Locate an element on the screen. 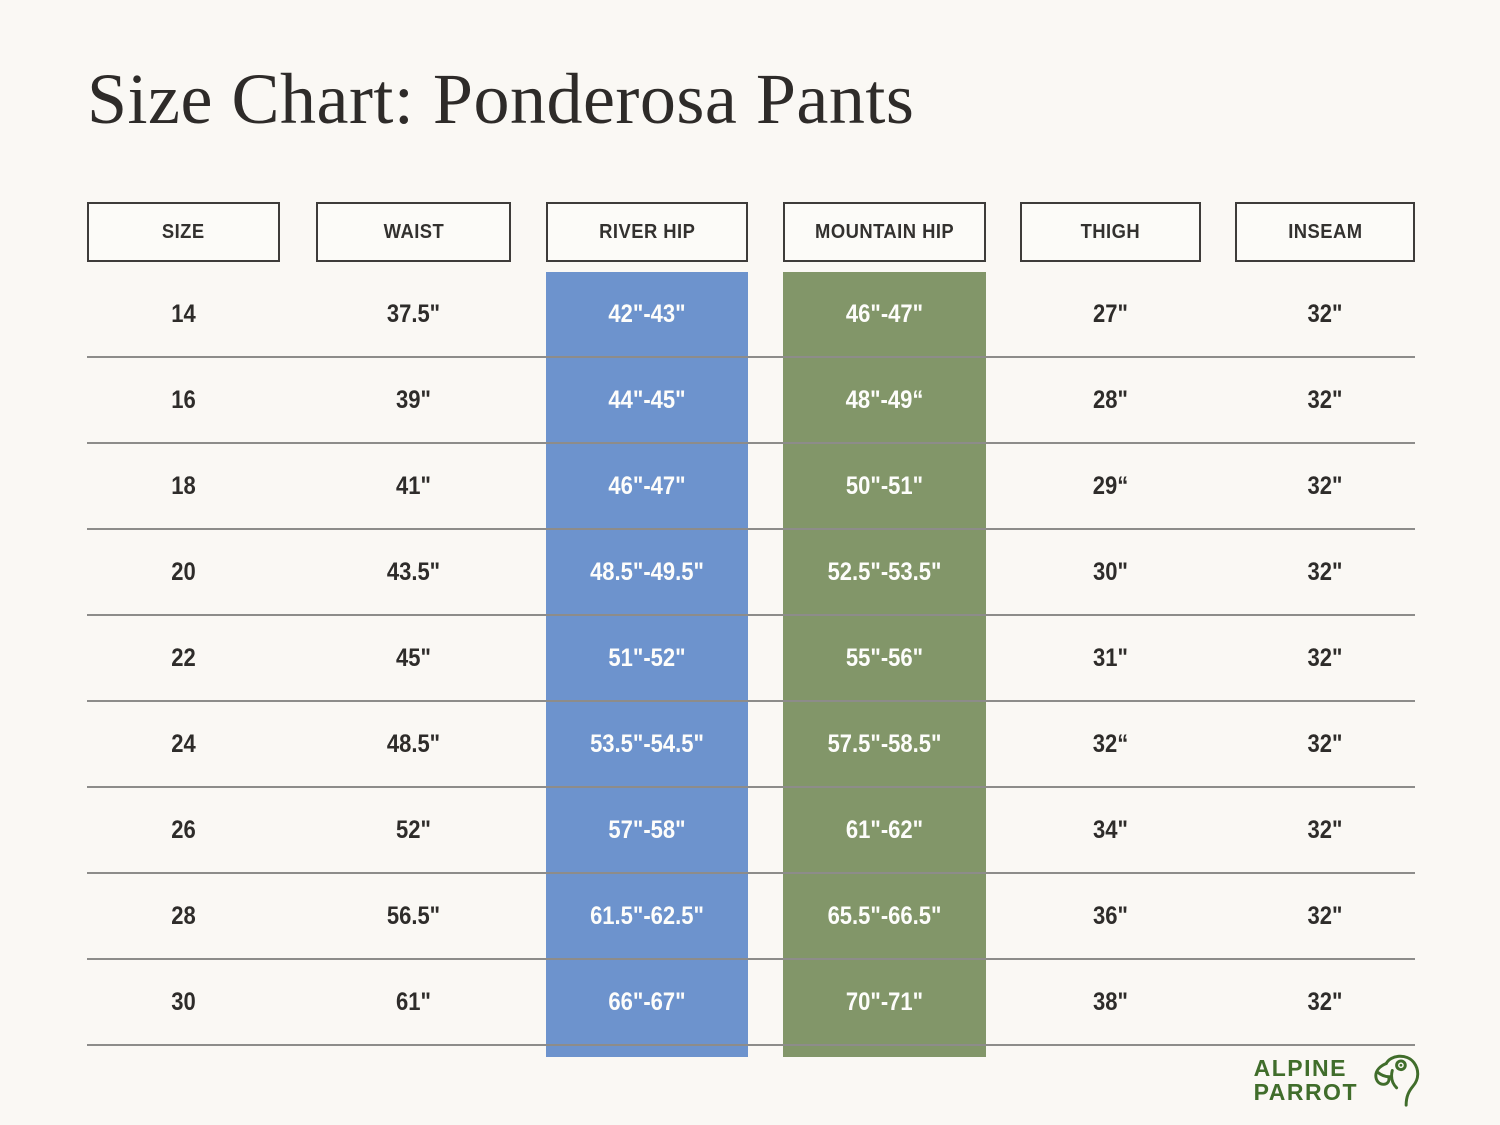  table-row: 28 56.5" 61.5"-62.5" 65.5"-66.5" 36" 32" is located at coordinates (751, 917).